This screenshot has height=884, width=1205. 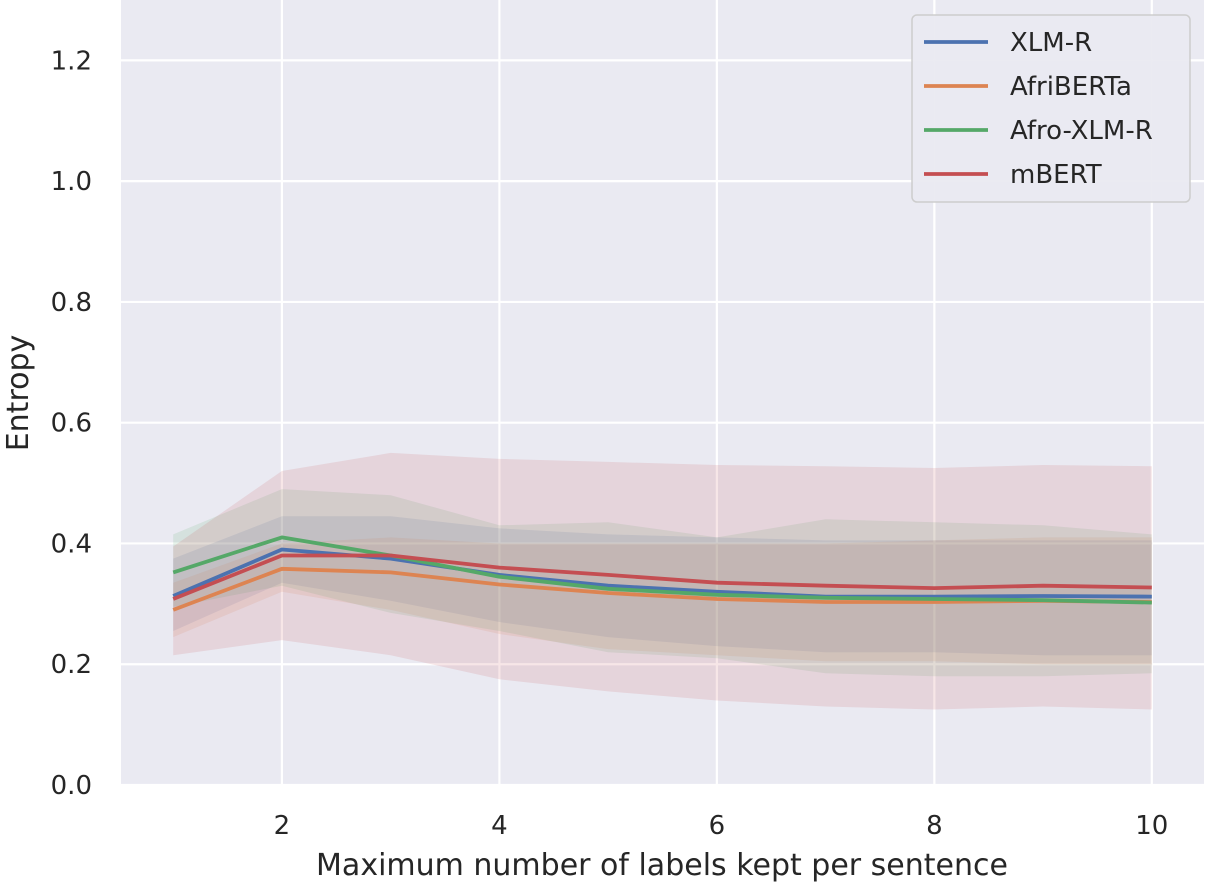 I want to click on x-tick-label: 6, so click(x=717, y=826).